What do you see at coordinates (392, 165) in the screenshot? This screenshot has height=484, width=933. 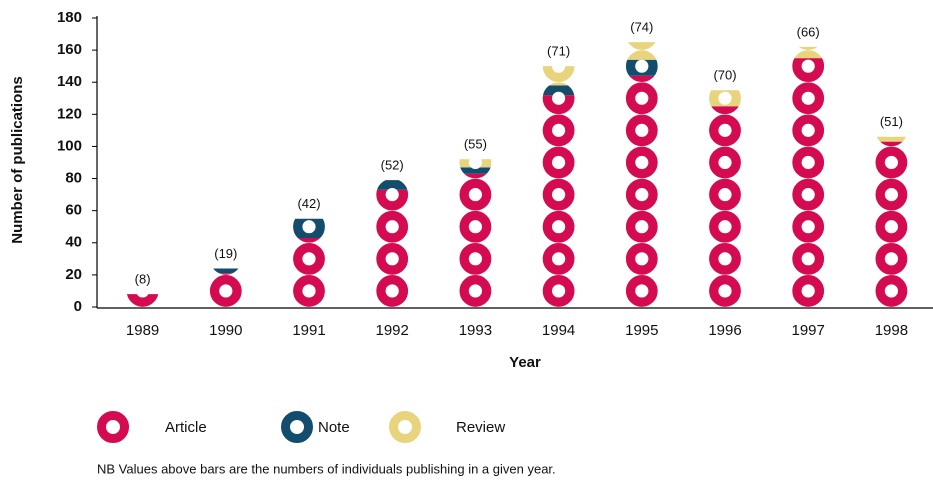 I see `value-label: (52)` at bounding box center [392, 165].